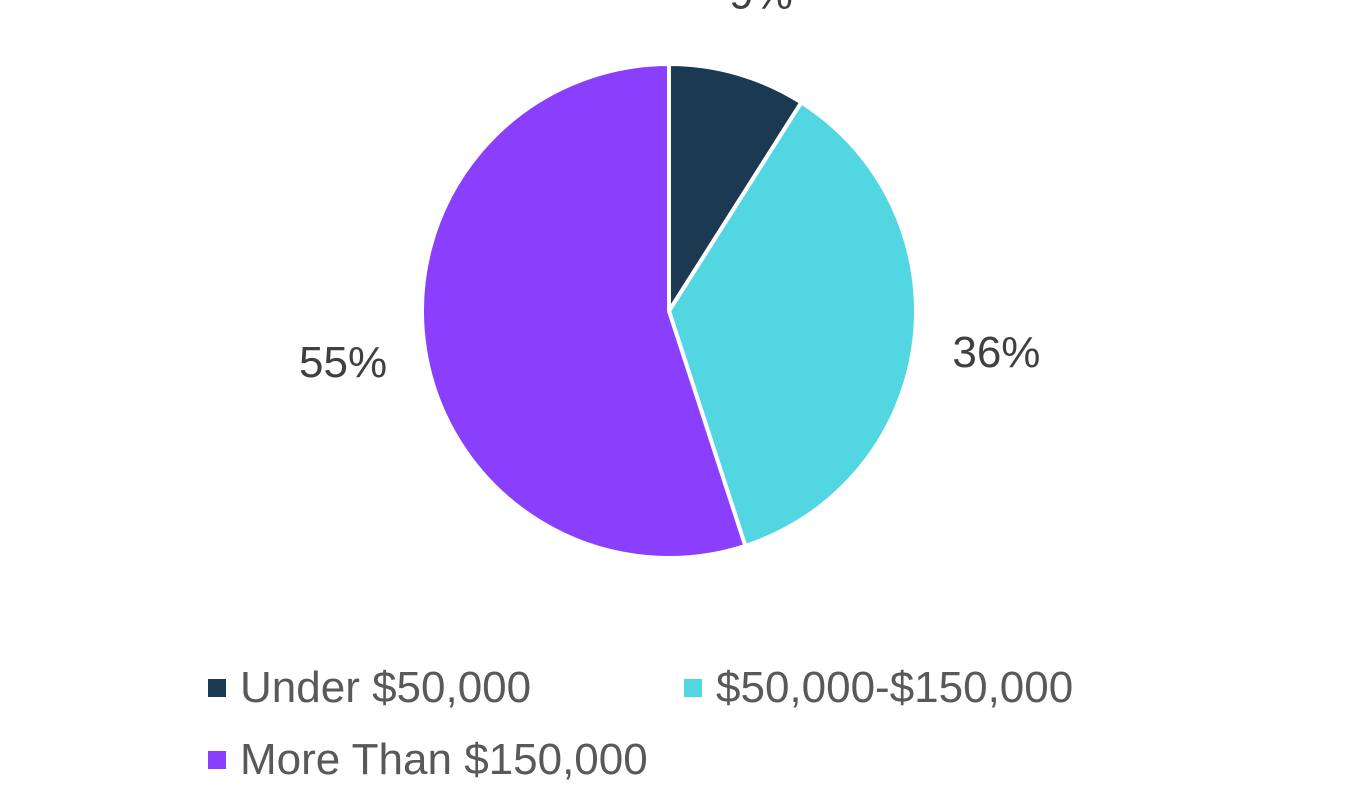 This screenshot has width=1350, height=798. I want to click on legend-item-under-50000: Under $50,000, so click(446, 688).